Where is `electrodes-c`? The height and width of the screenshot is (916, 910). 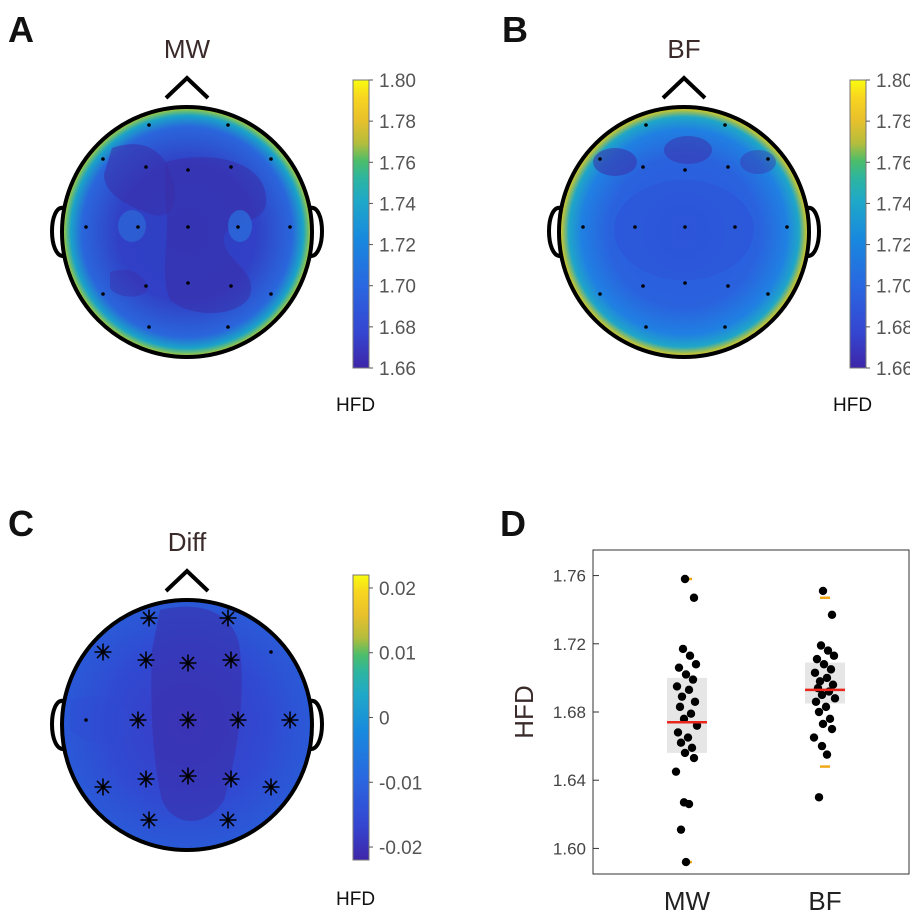 electrodes-c is located at coordinates (191, 719).